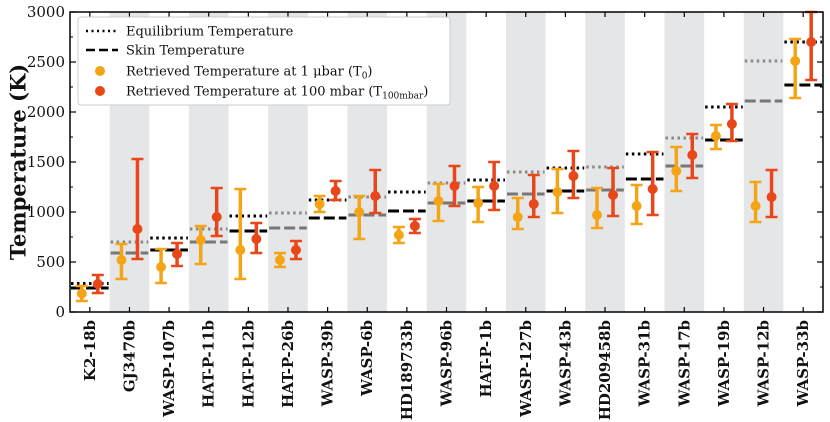 Image resolution: width=830 pixels, height=422 pixels. Describe the element at coordinates (46, 212) in the screenshot. I see `y-tick-label: 1000` at that location.